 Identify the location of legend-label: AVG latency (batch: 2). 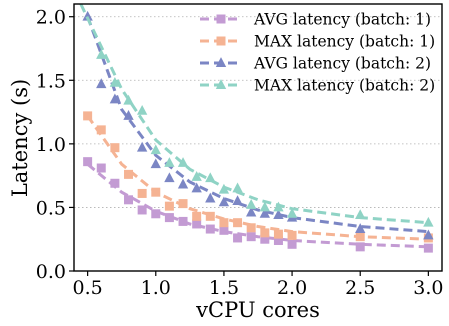
(342, 64).